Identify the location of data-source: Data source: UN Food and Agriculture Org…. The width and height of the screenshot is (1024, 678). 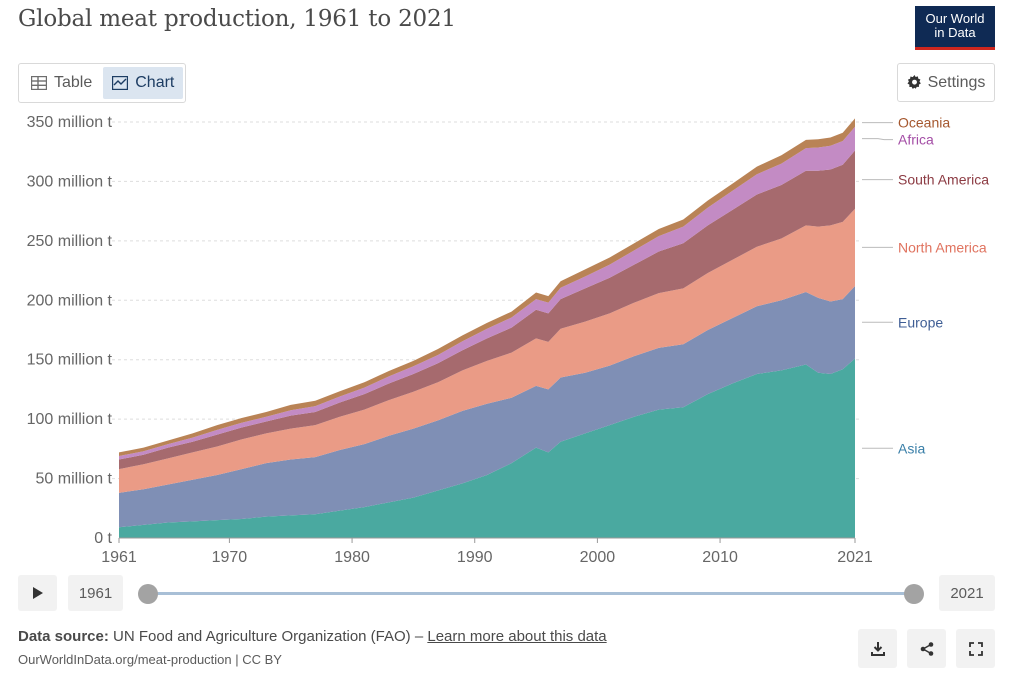
(312, 636).